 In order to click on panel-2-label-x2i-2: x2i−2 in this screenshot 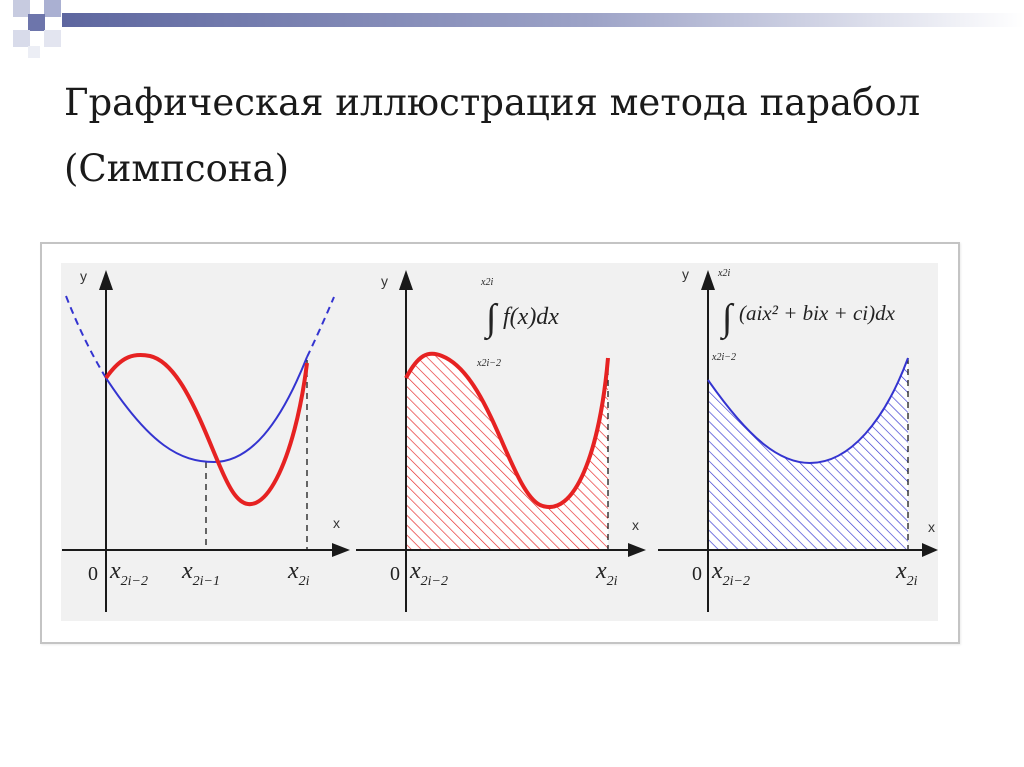, I will do `click(428, 573)`.